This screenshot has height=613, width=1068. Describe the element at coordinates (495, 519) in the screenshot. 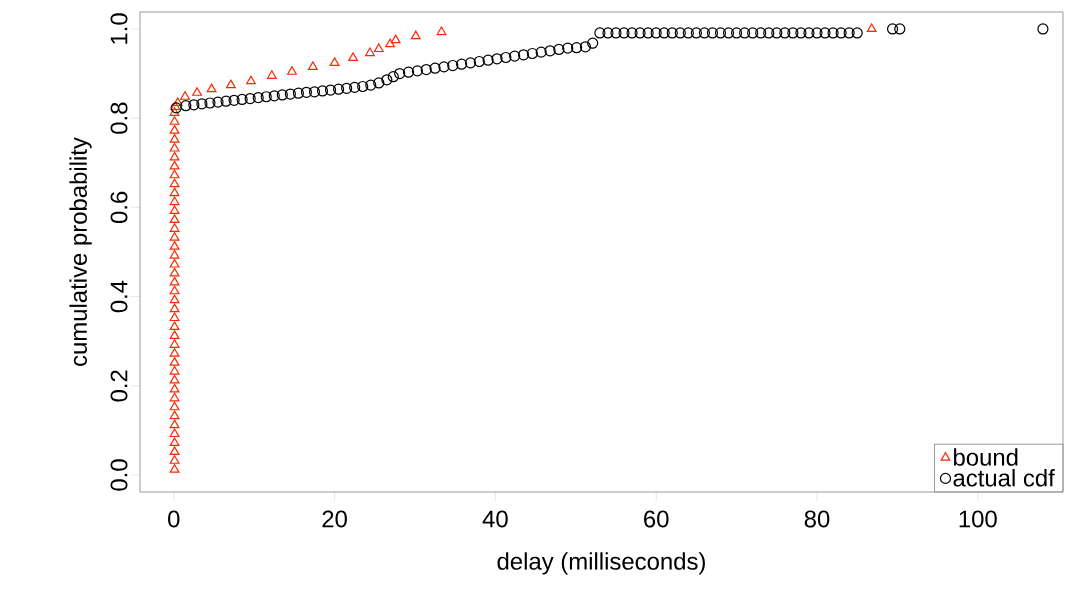

I see `x-tick-label: 40` at that location.